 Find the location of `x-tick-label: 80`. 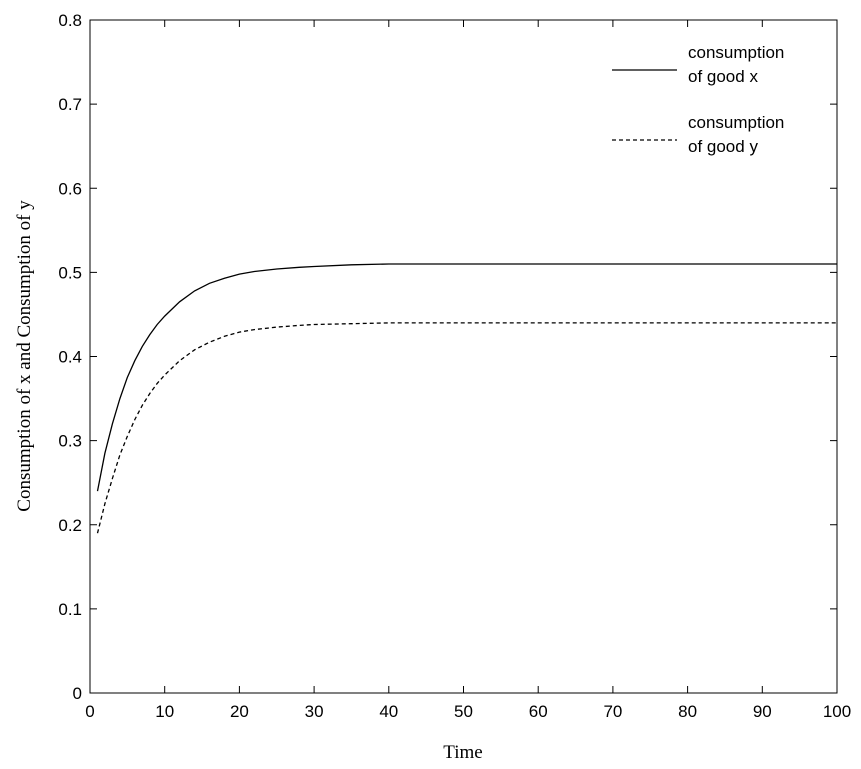

x-tick-label: 80 is located at coordinates (687, 711).